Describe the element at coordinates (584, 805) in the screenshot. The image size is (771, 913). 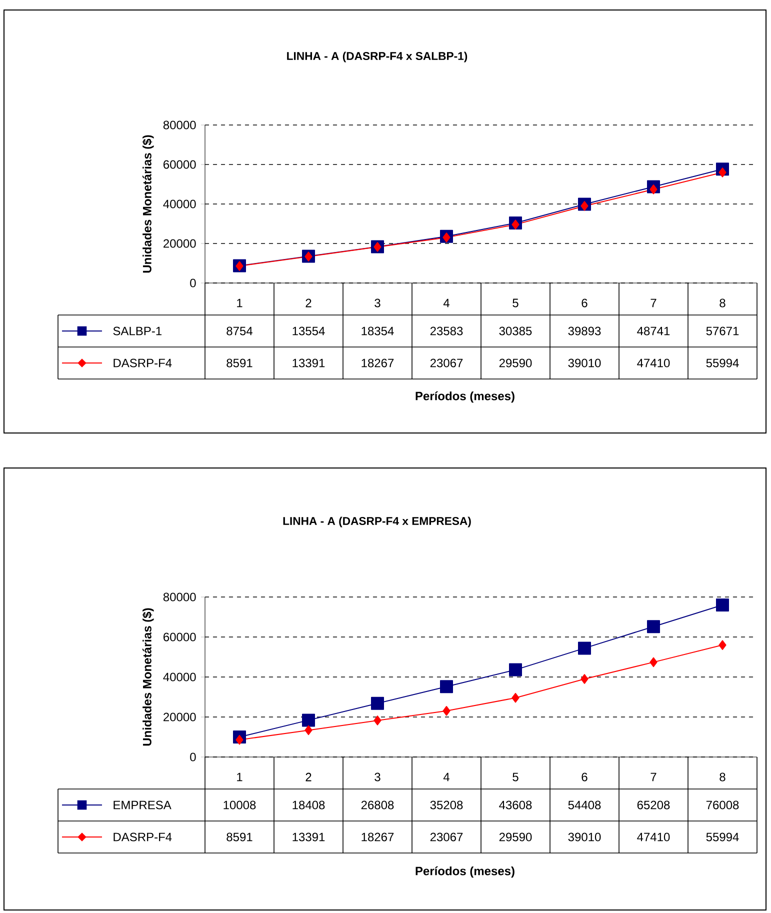
I see `data-label: 54408` at that location.